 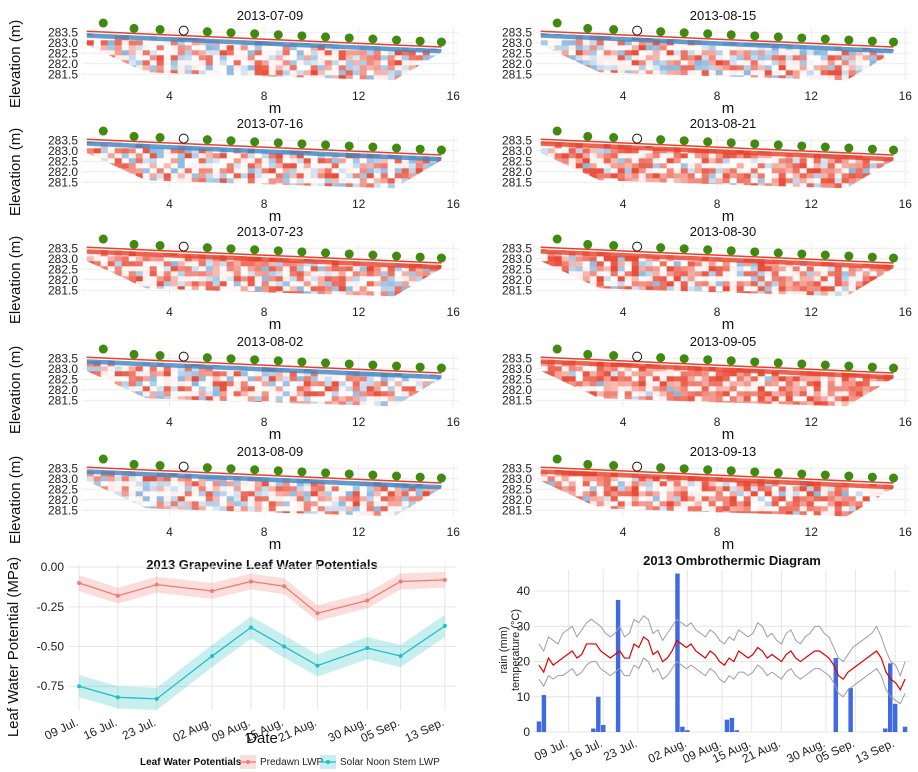 What do you see at coordinates (264, 43) in the screenshot?
I see `surface-strip` at bounding box center [264, 43].